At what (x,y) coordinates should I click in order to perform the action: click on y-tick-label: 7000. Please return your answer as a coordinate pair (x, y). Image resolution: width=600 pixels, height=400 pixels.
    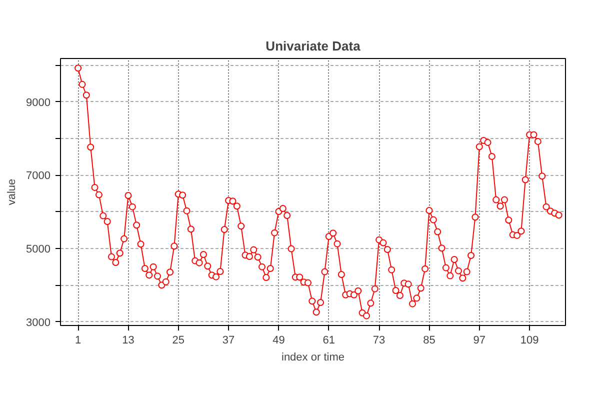
    Looking at the image, I should click on (38, 176).